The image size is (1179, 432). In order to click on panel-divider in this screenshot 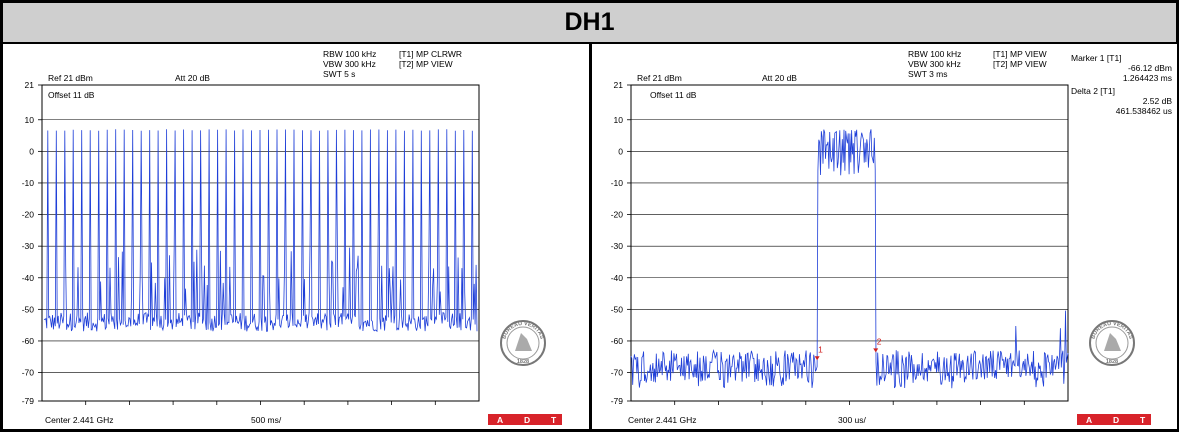, I will do `click(590, 237)`.